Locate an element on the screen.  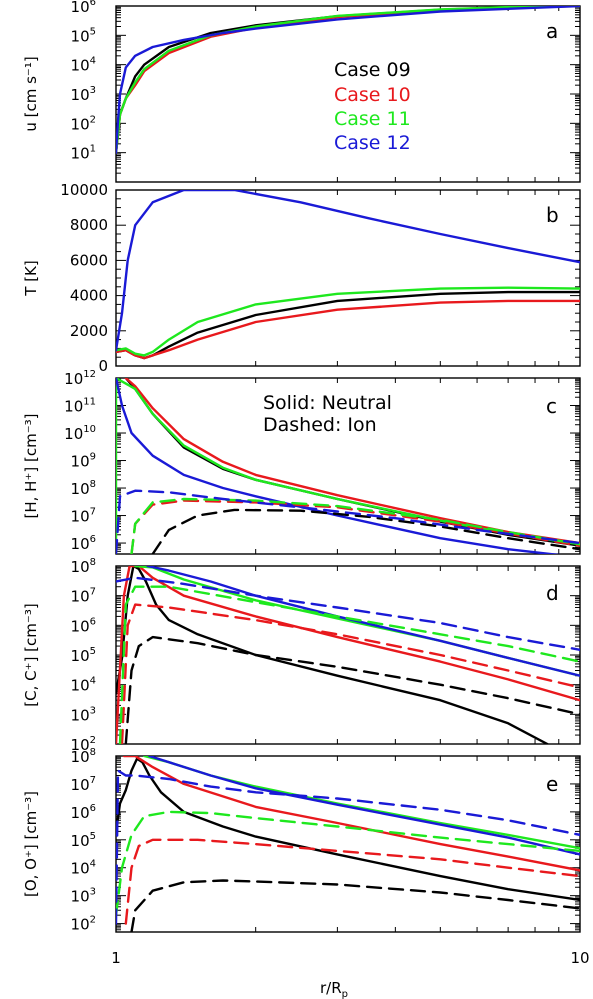
y-tick-label: 0 is located at coordinates (103, 366).